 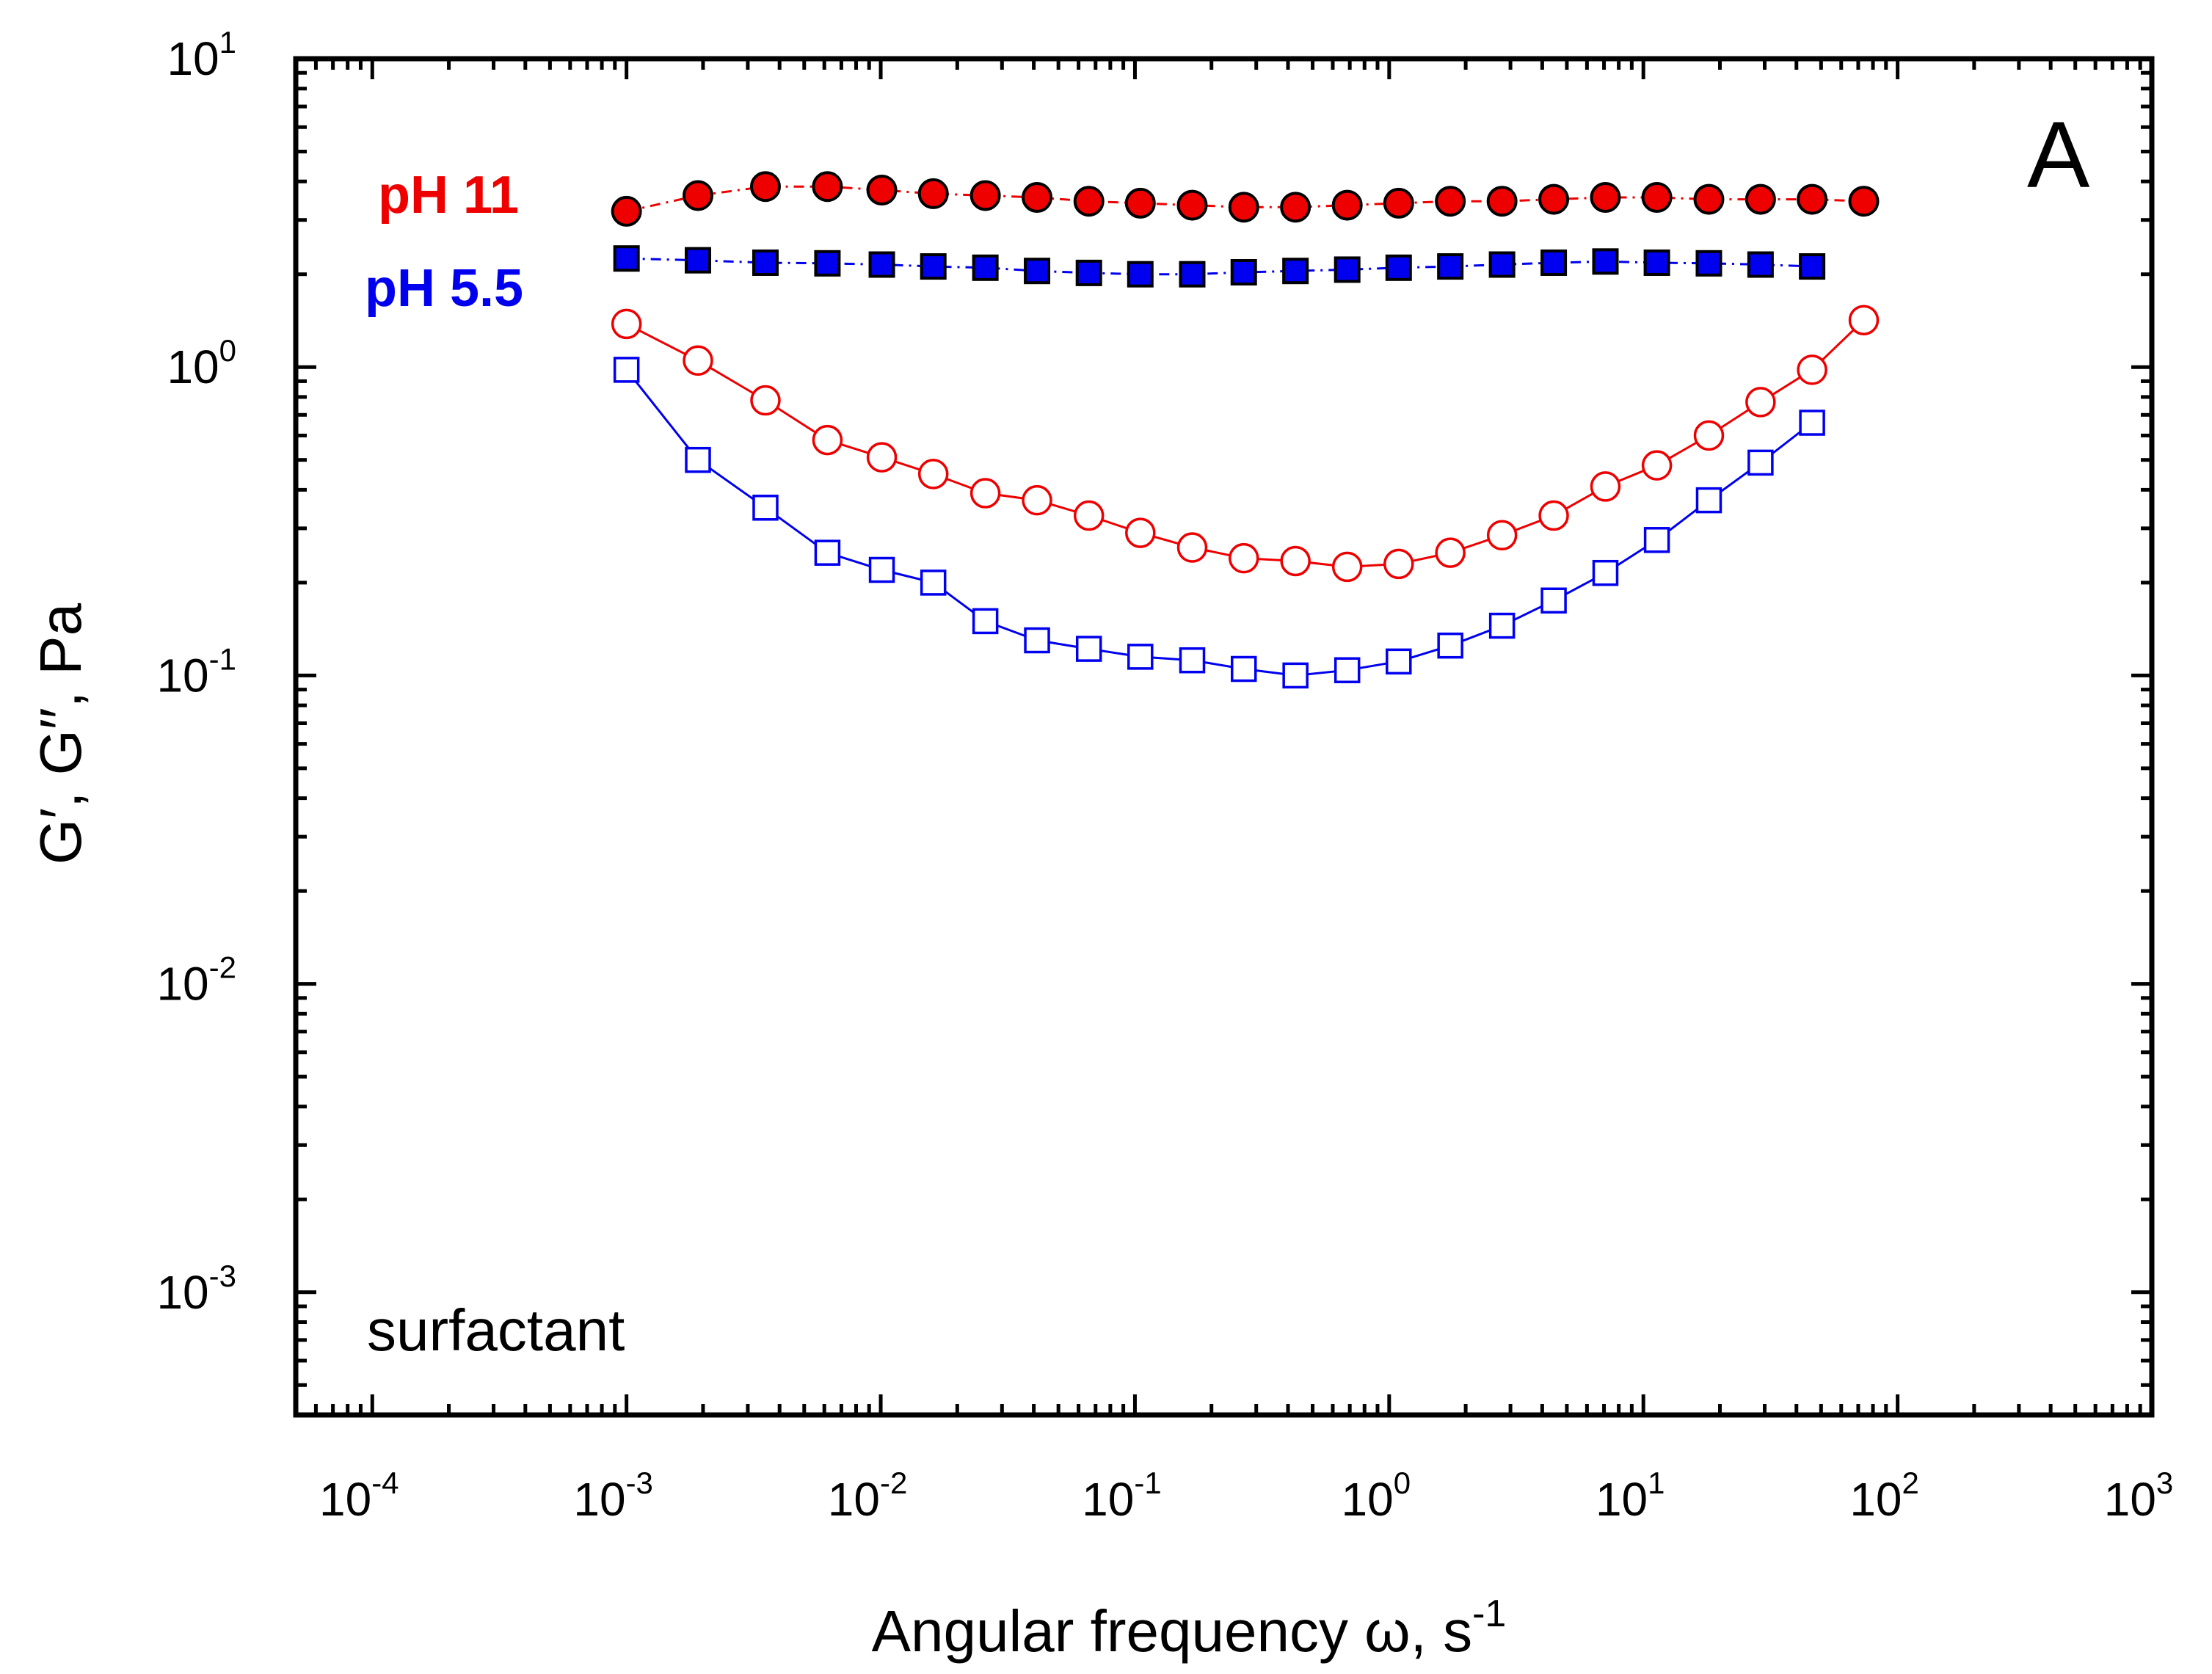 I want to click on x-tick-label: 10⁻¹, so click(x=1122, y=1496).